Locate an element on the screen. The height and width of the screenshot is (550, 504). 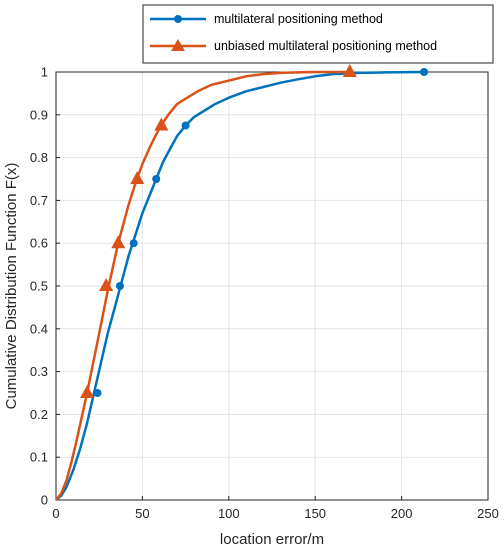
x-tick-label: 0 is located at coordinates (55, 513).